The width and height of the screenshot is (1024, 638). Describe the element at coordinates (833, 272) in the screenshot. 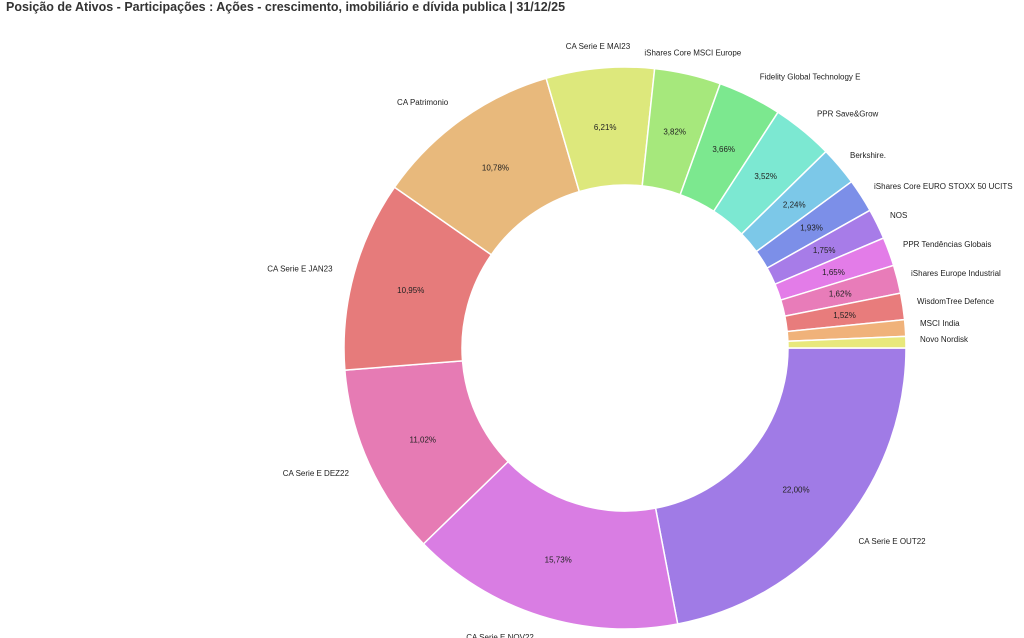

I see `slice-percent-label: 1,65%` at that location.